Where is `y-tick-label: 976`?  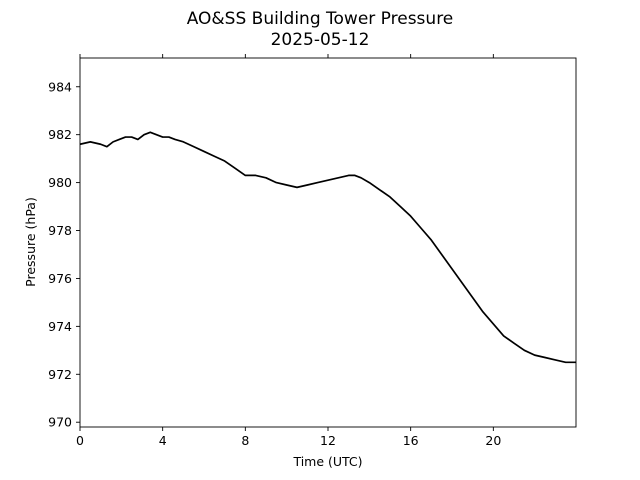 y-tick-label: 976 is located at coordinates (60, 278).